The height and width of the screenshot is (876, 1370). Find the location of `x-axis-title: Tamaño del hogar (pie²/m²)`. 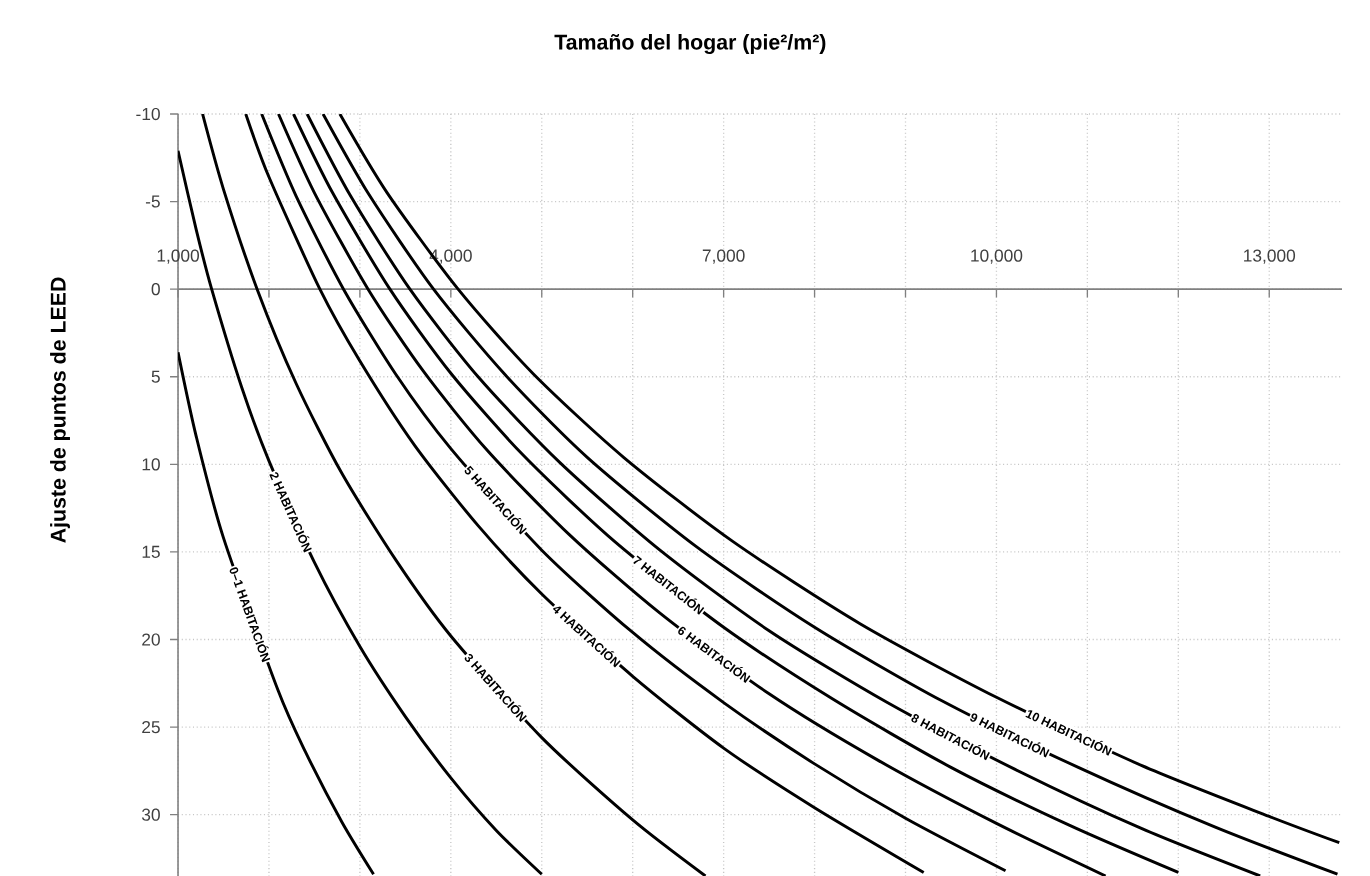

x-axis-title: Tamaño del hogar (pie²/m²) is located at coordinates (690, 43).